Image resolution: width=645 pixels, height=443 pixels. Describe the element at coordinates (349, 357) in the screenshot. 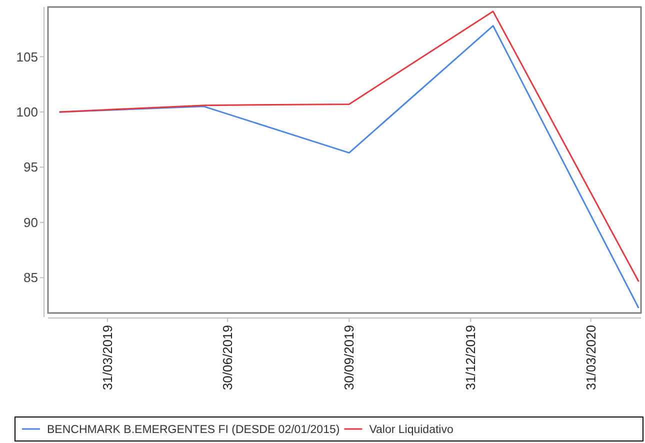

I see `x-tick-label: 30/09/2019` at that location.